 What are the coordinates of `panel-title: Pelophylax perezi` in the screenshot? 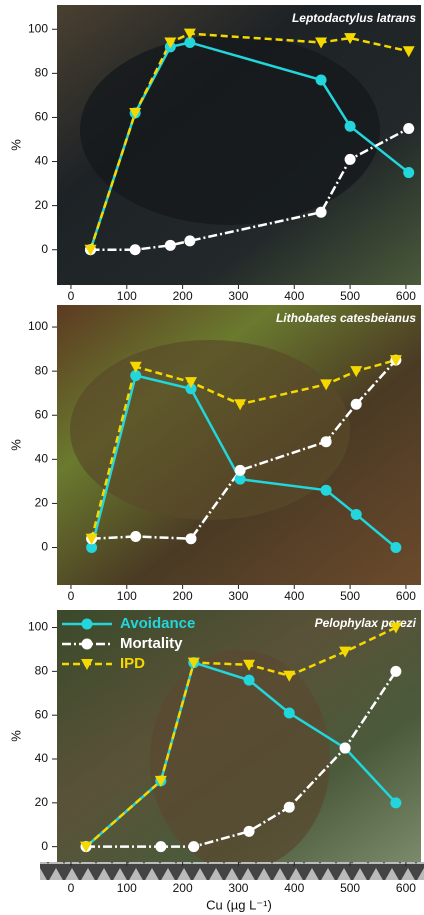 It's located at (366, 623).